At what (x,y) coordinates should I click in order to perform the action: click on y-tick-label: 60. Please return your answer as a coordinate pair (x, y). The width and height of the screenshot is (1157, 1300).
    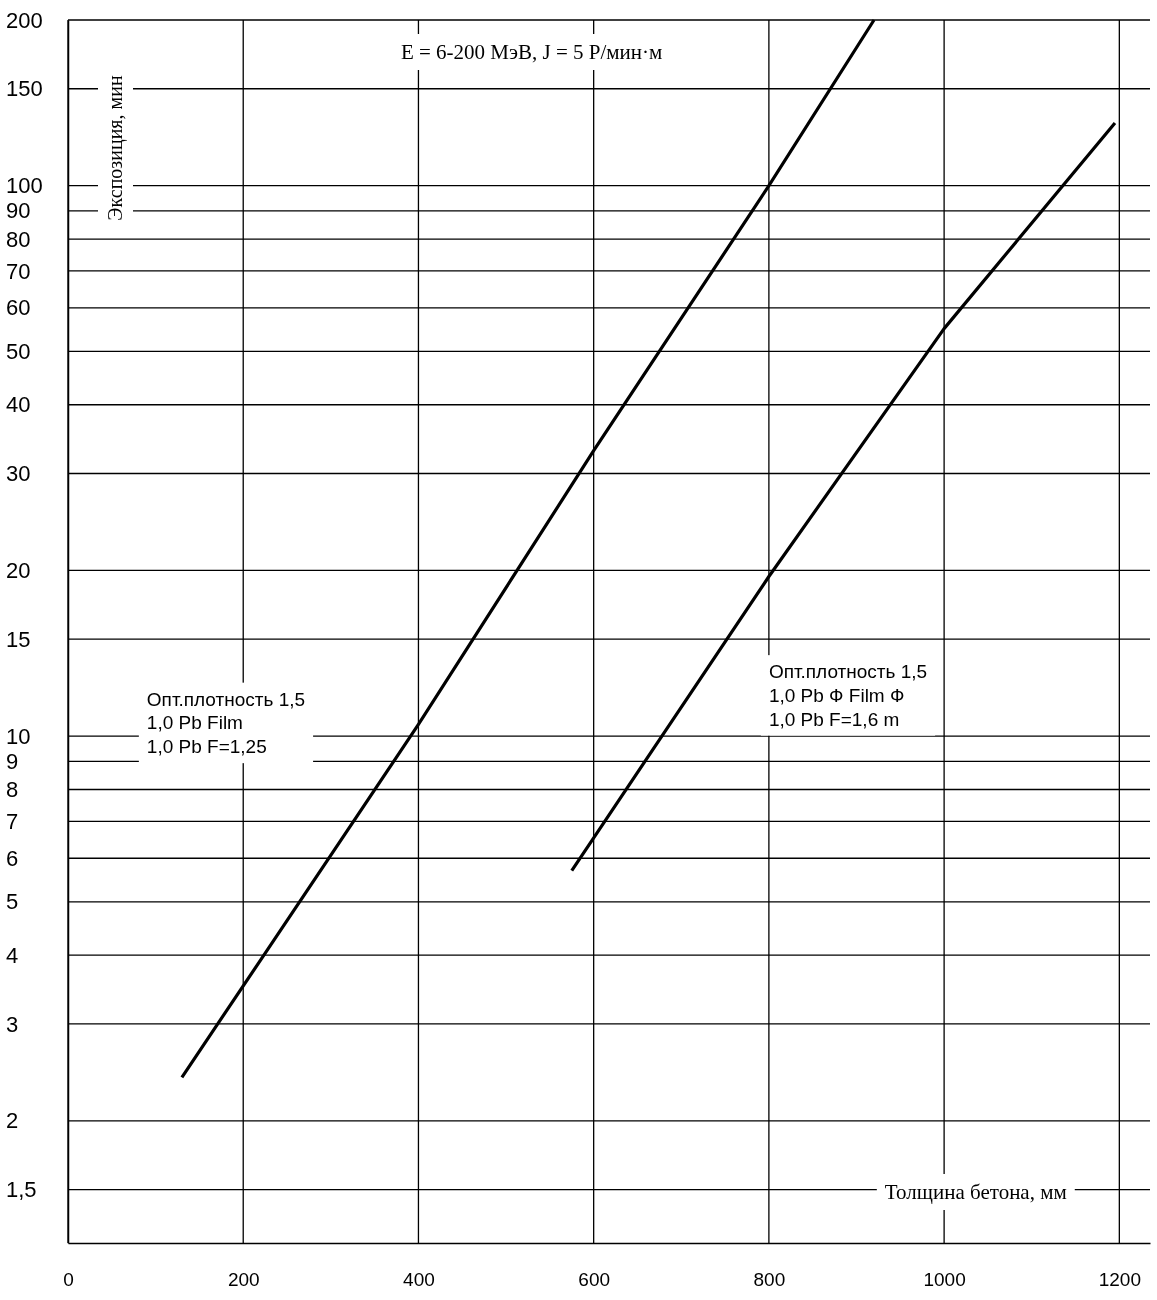
    Looking at the image, I should click on (18, 308).